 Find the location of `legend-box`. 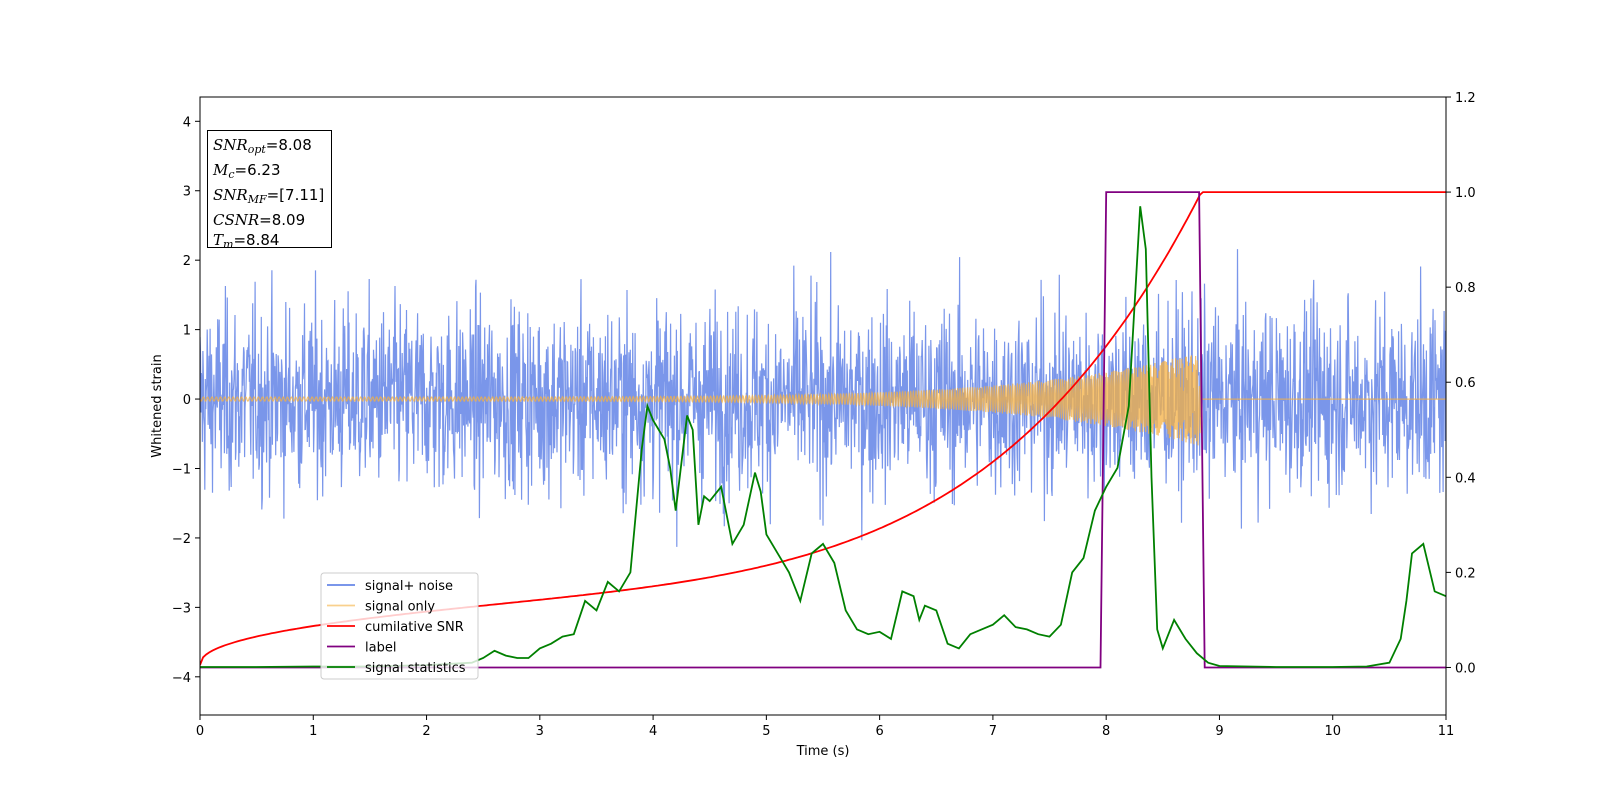

legend-box is located at coordinates (399, 626).